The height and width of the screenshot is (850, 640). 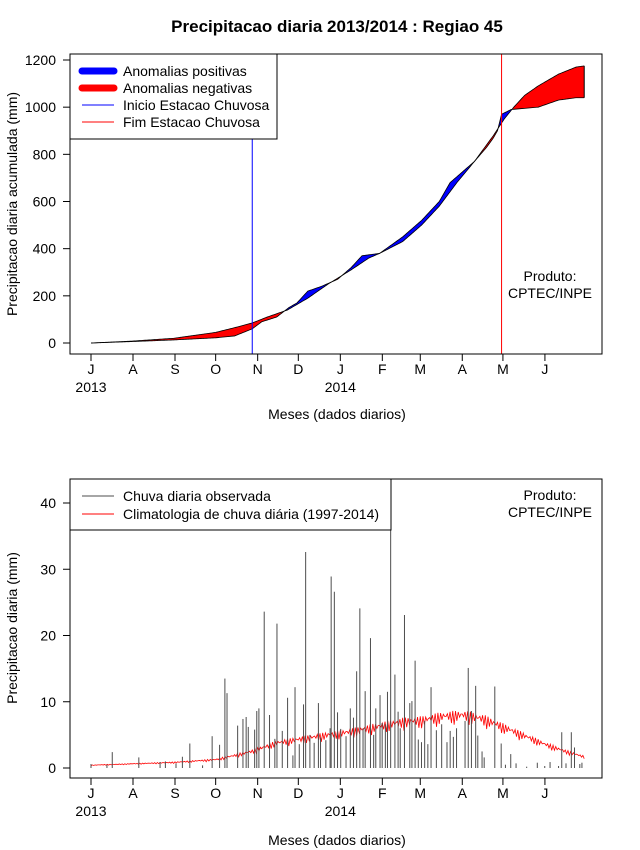 What do you see at coordinates (48, 503) in the screenshot?
I see `bottom-y-tick-label: 40` at bounding box center [48, 503].